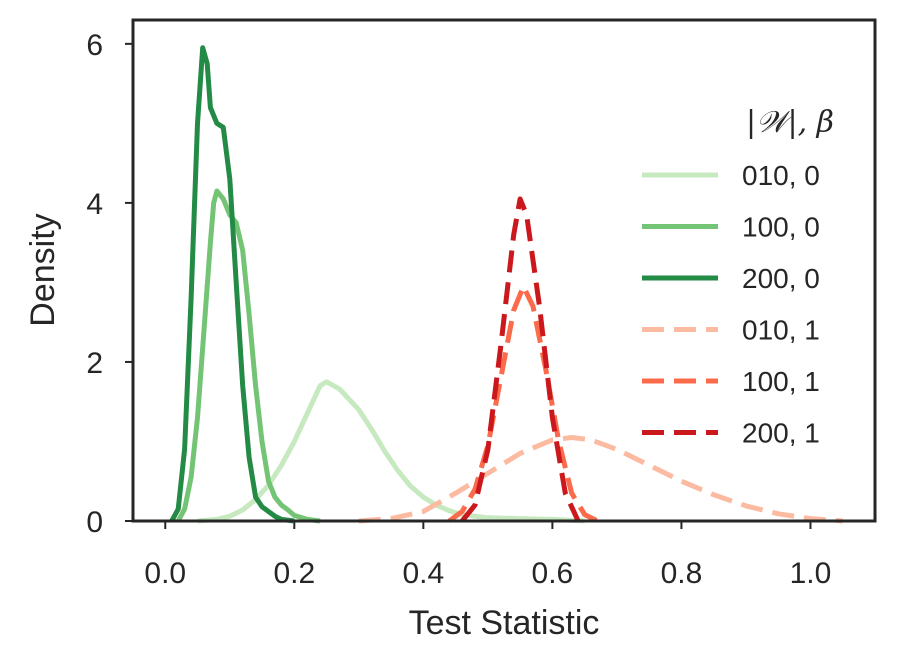 The width and height of the screenshot is (899, 669). I want to click on legend-label-0: 010, 0, so click(781, 175).